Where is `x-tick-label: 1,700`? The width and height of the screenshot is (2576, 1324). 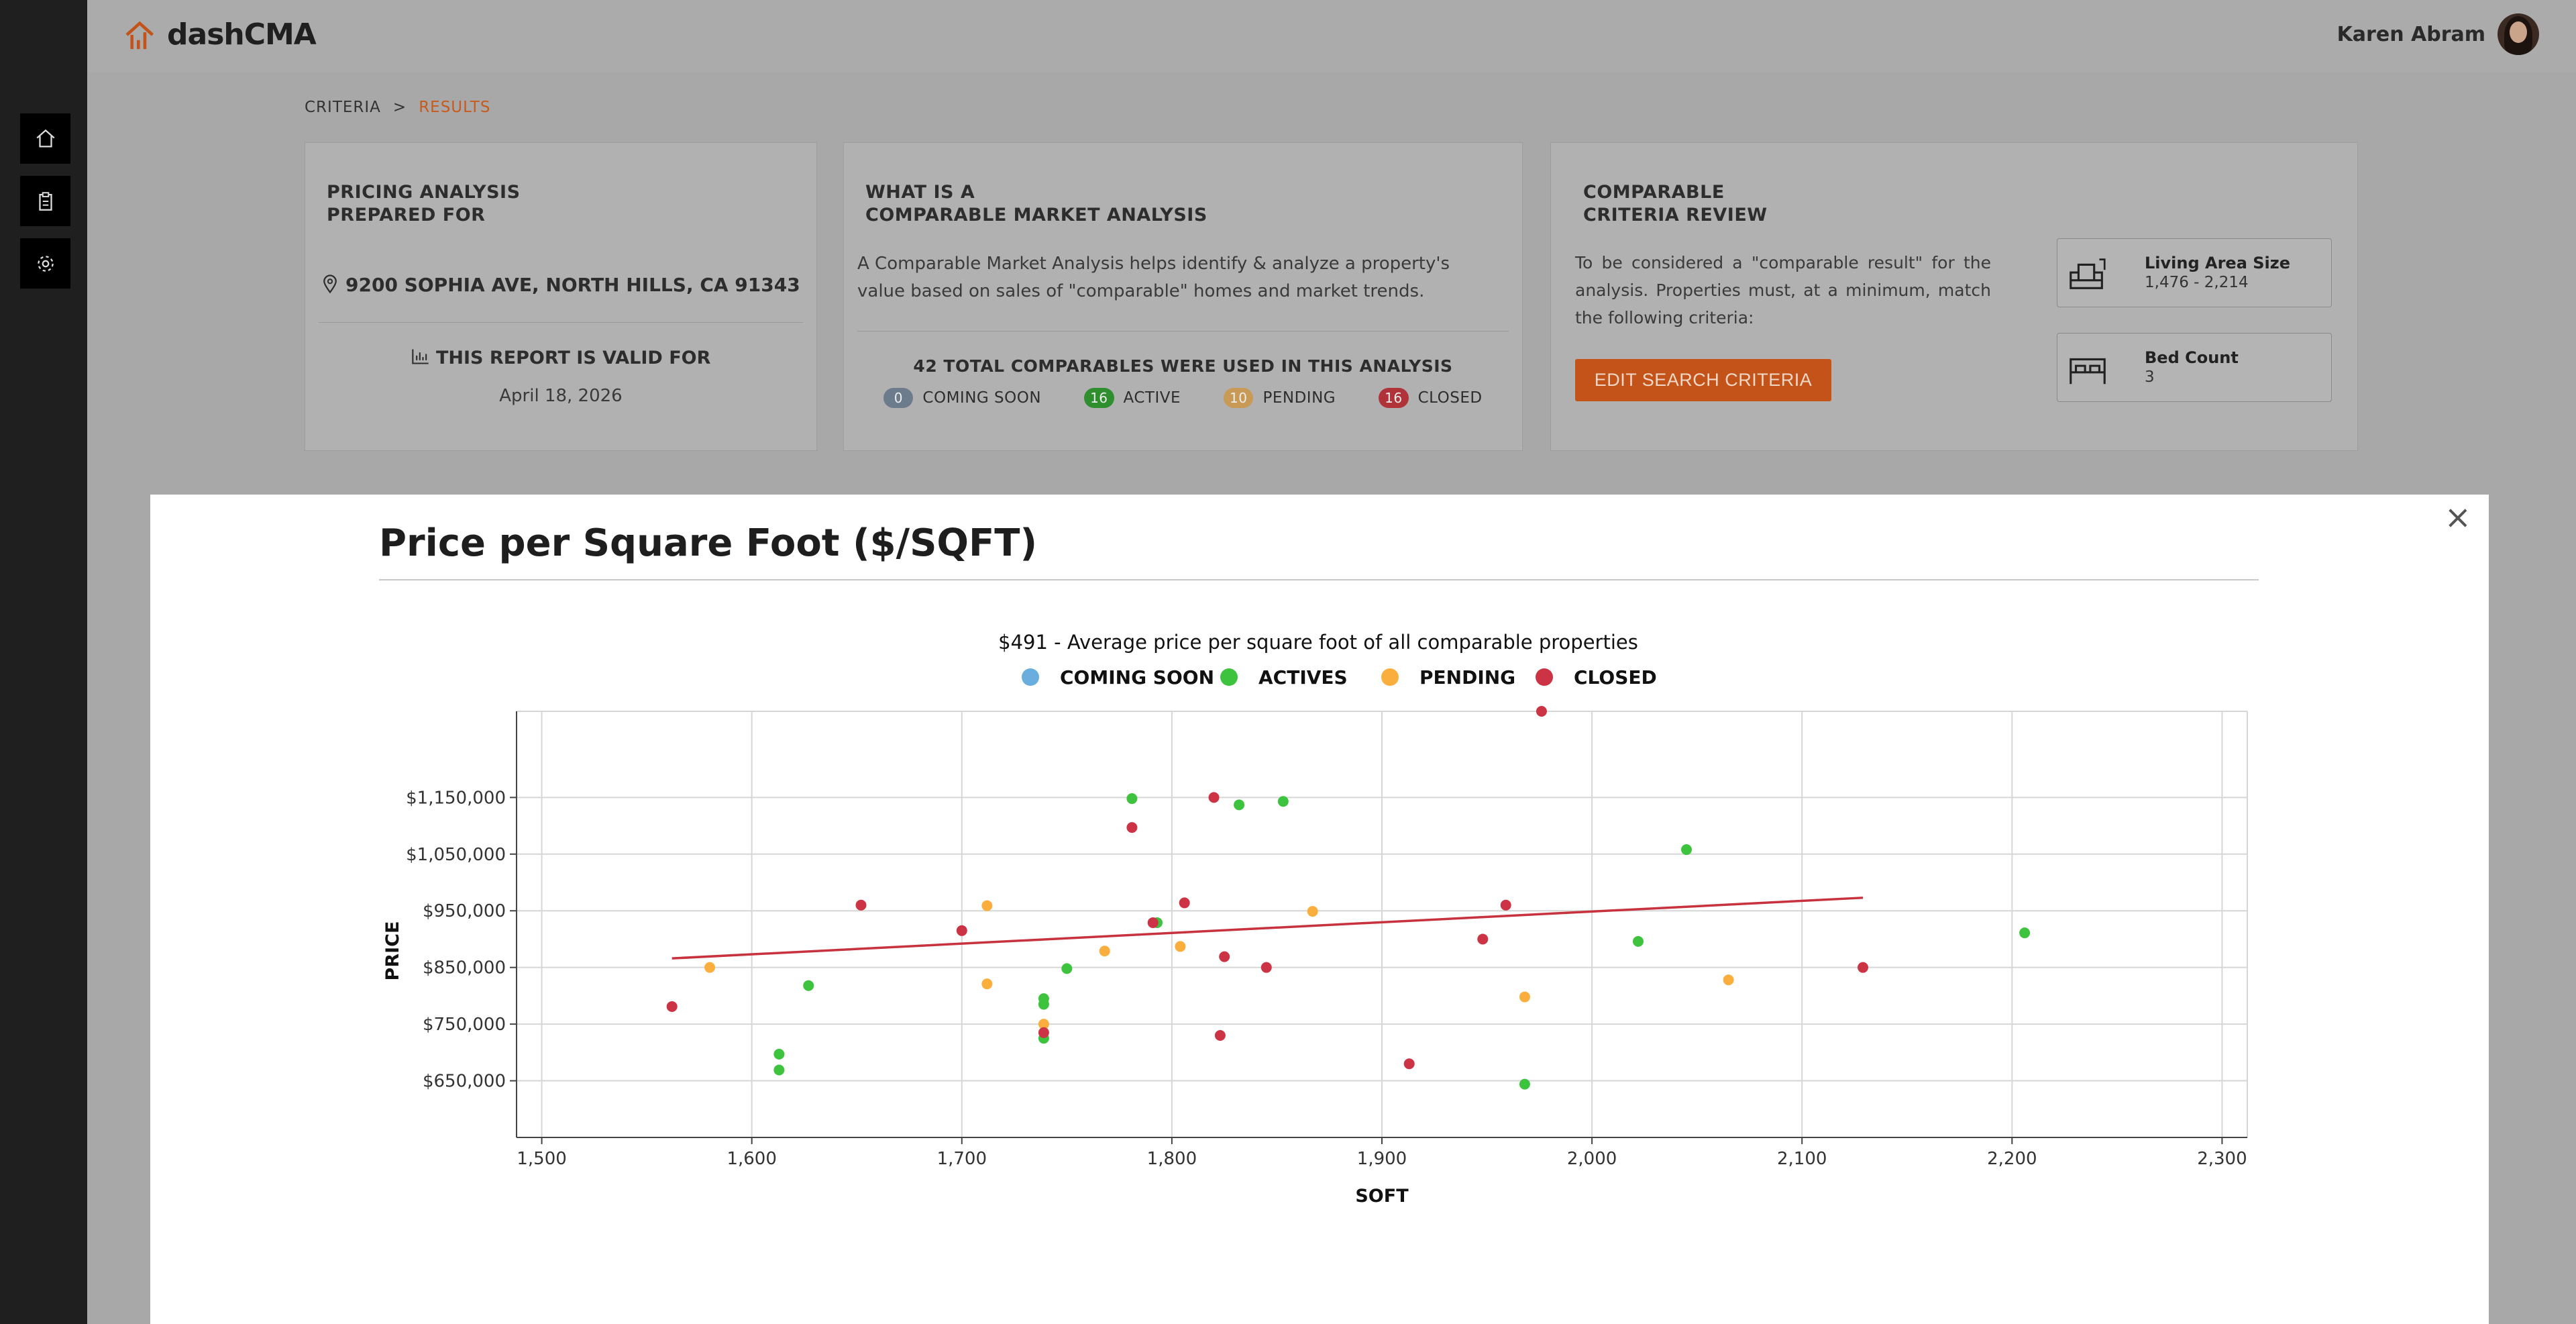
x-tick-label: 1,700 is located at coordinates (962, 1159).